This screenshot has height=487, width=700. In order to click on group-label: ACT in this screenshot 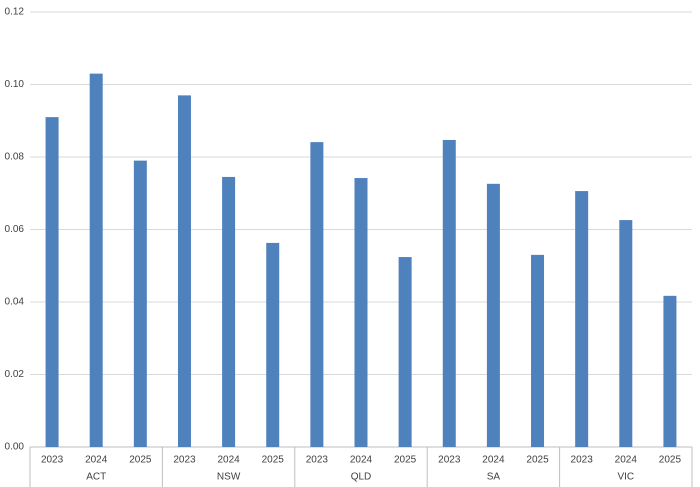, I will do `click(96, 477)`.